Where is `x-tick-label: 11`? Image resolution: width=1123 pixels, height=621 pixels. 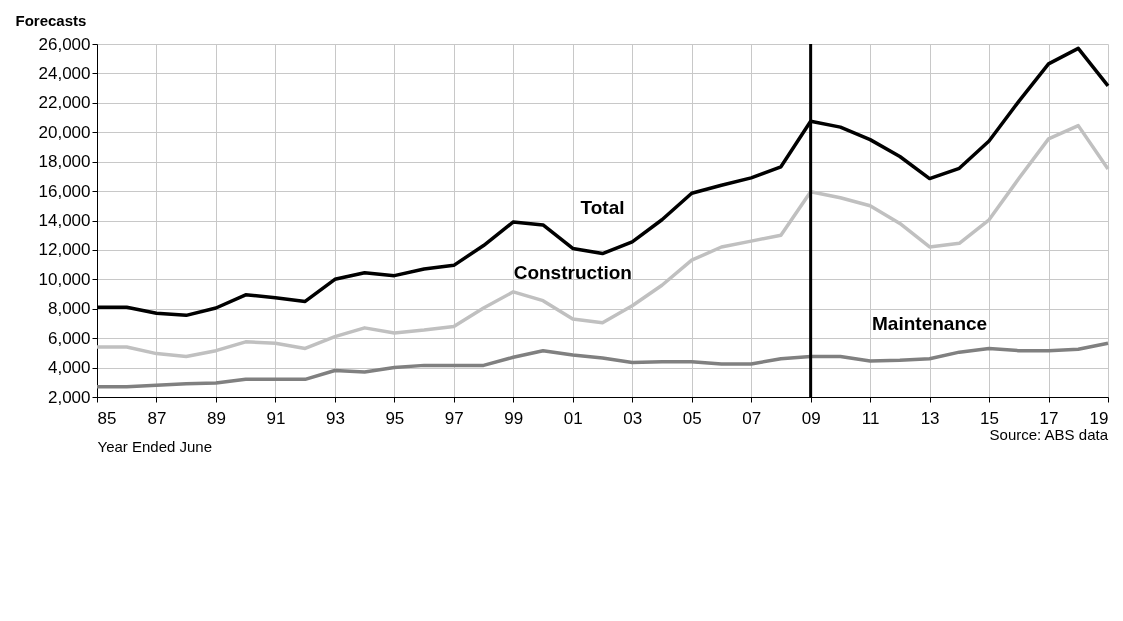 x-tick-label: 11 is located at coordinates (870, 418).